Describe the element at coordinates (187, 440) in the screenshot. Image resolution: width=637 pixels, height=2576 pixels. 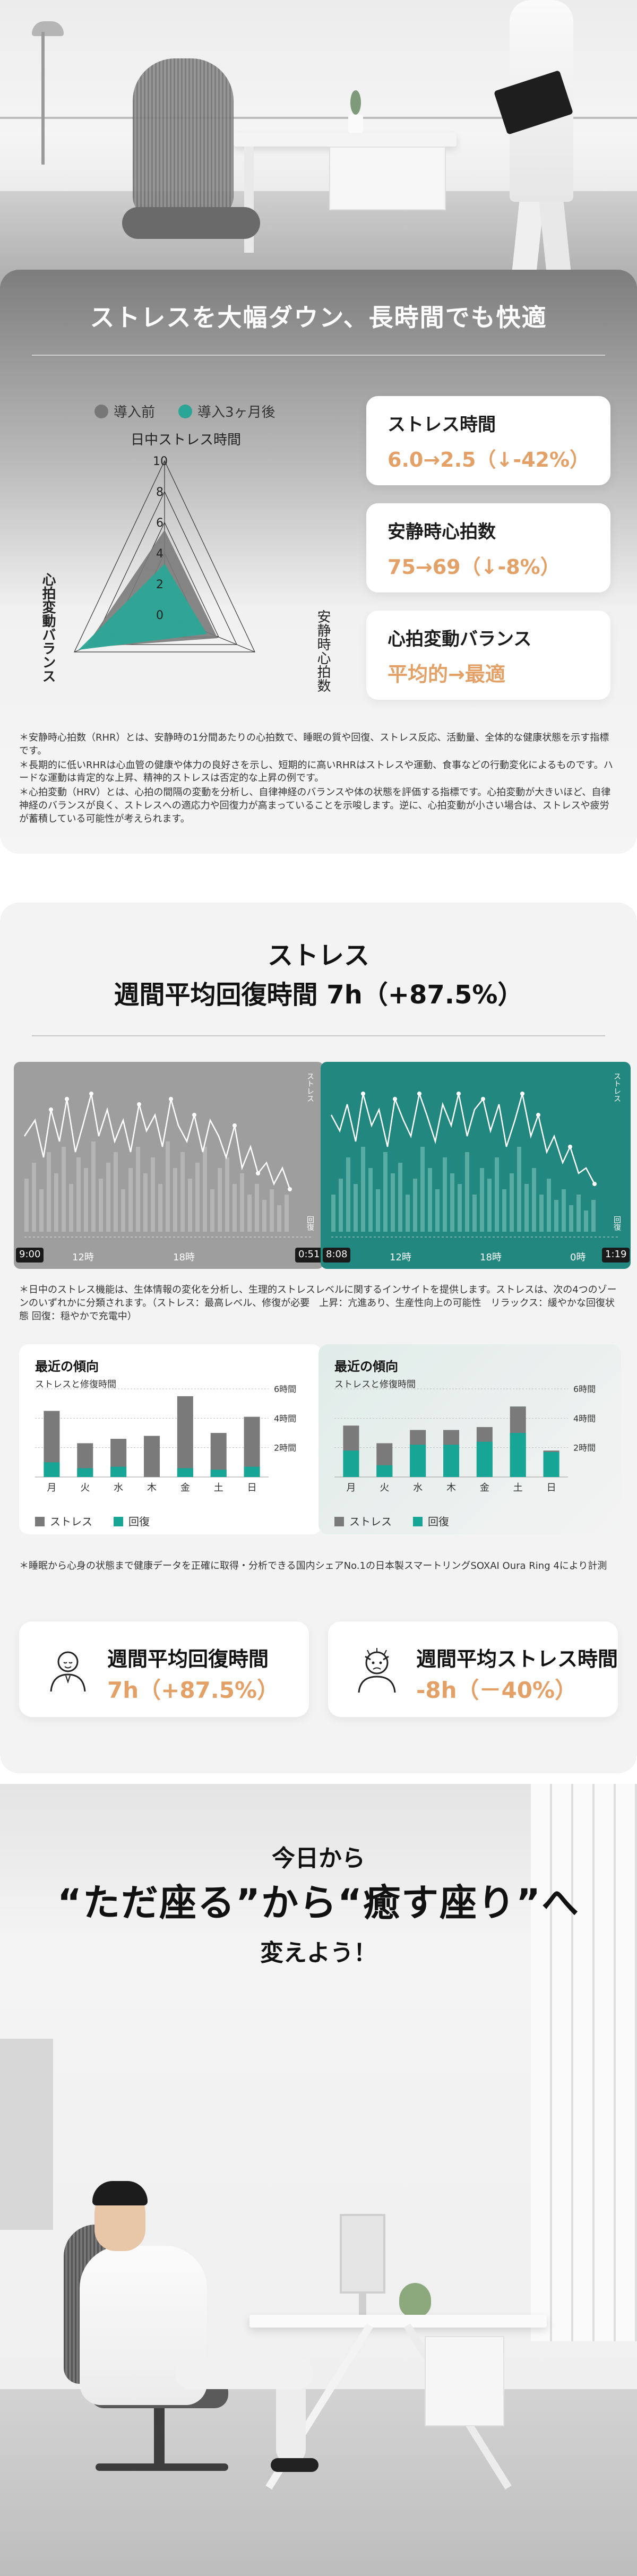
I see `radar-axis-top: 日中ストレス時間` at that location.